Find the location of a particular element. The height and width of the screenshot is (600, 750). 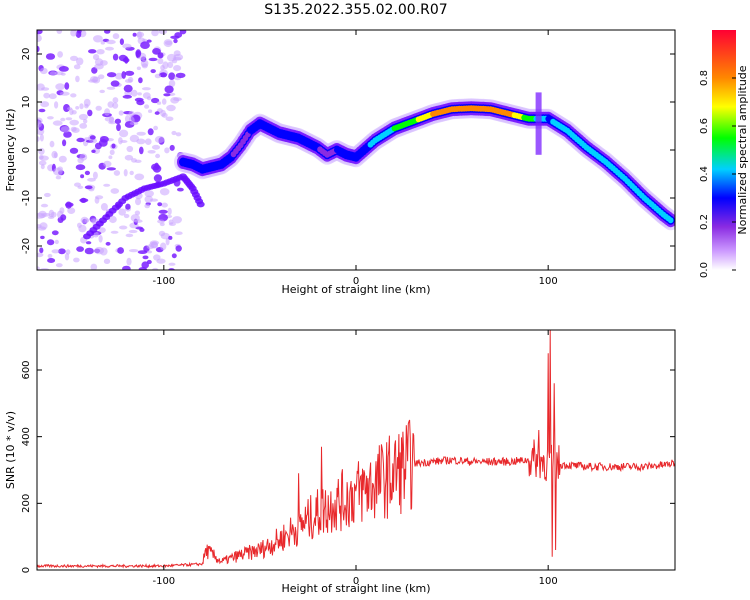

ridge-core is located at coordinates (670, 220).